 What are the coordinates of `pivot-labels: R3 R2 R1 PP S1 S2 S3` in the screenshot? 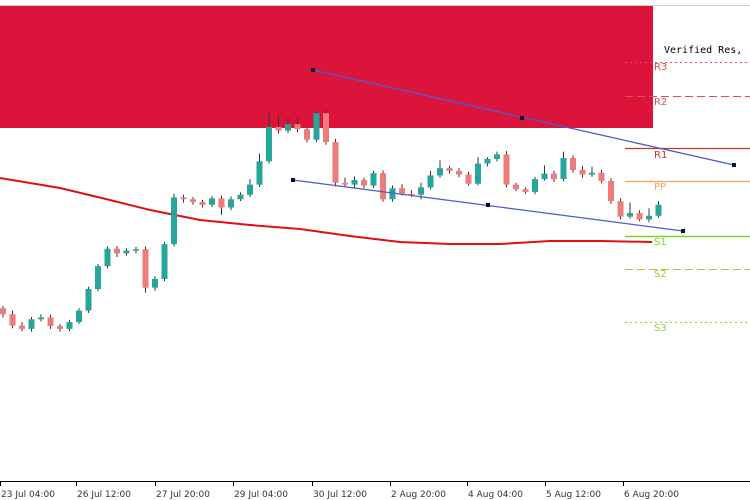 It's located at (660, 198).